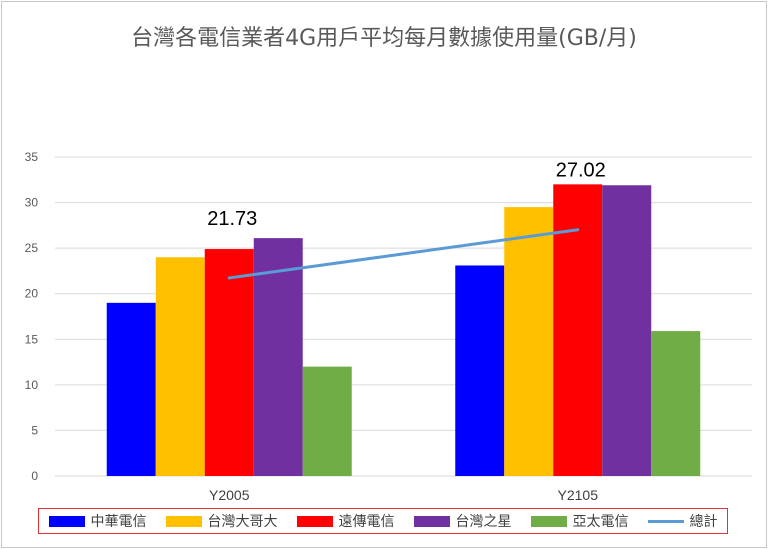 The width and height of the screenshot is (768, 549). I want to click on legend-item-total: 總計, so click(682, 521).